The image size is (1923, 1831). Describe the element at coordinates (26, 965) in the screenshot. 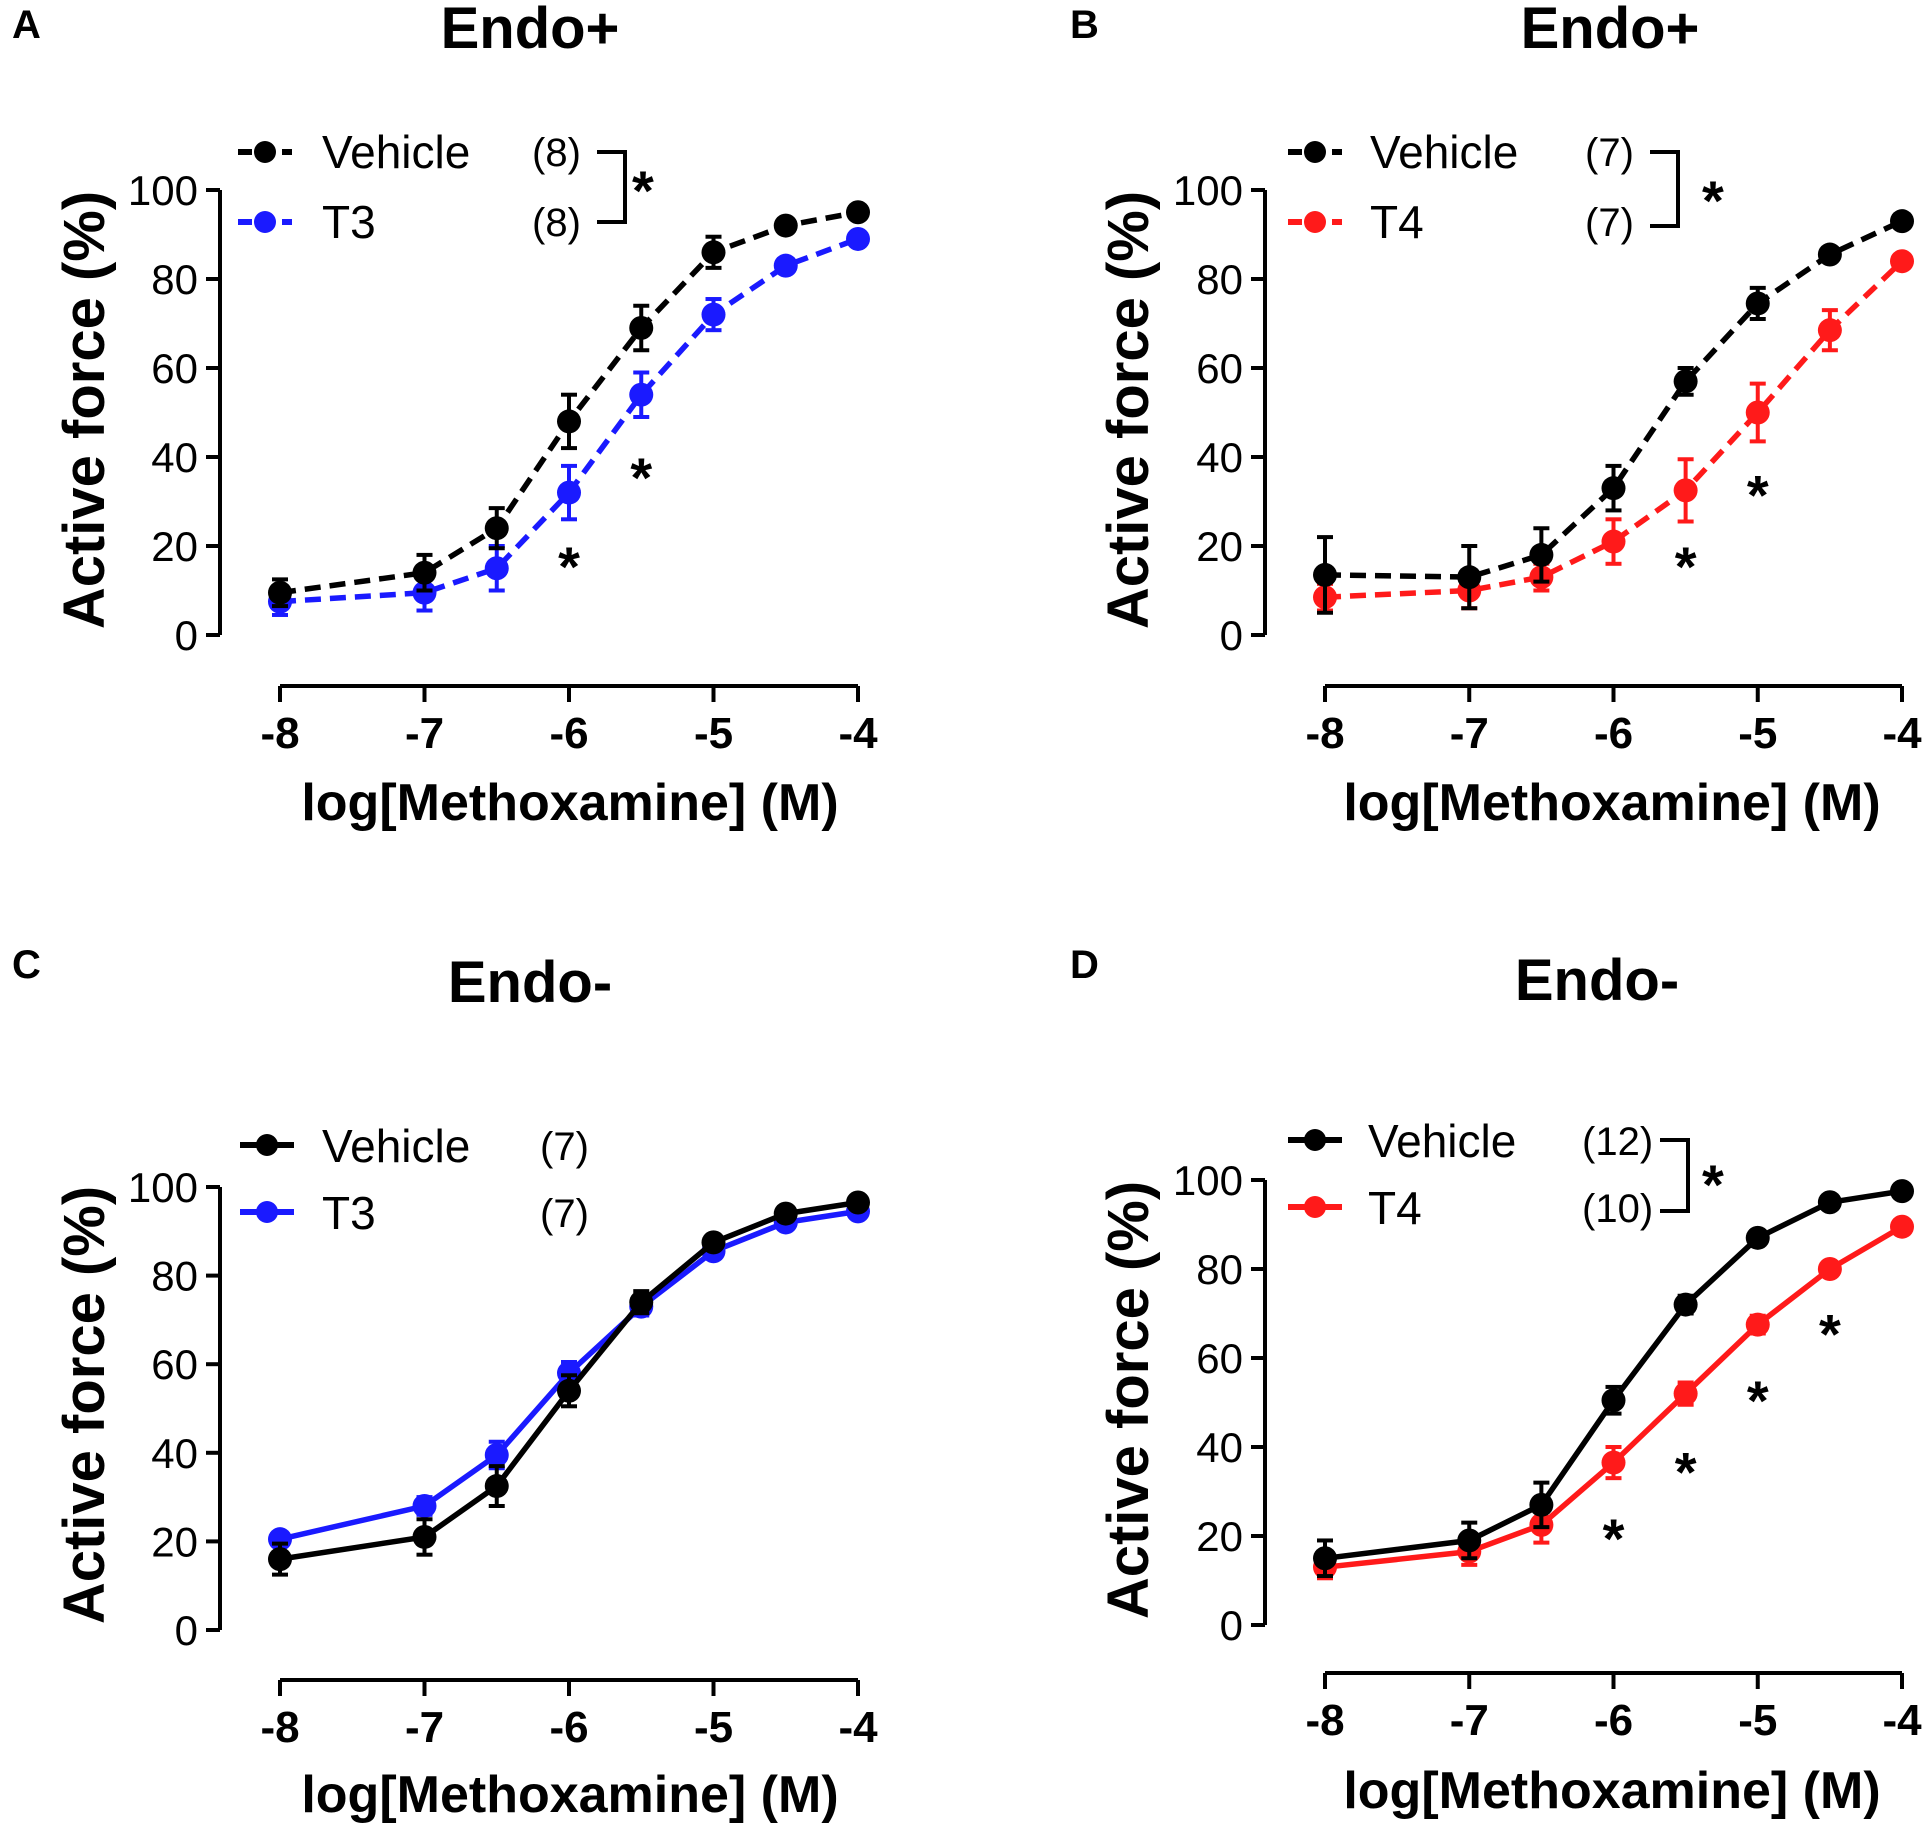

I see `panel-letter: C` at that location.